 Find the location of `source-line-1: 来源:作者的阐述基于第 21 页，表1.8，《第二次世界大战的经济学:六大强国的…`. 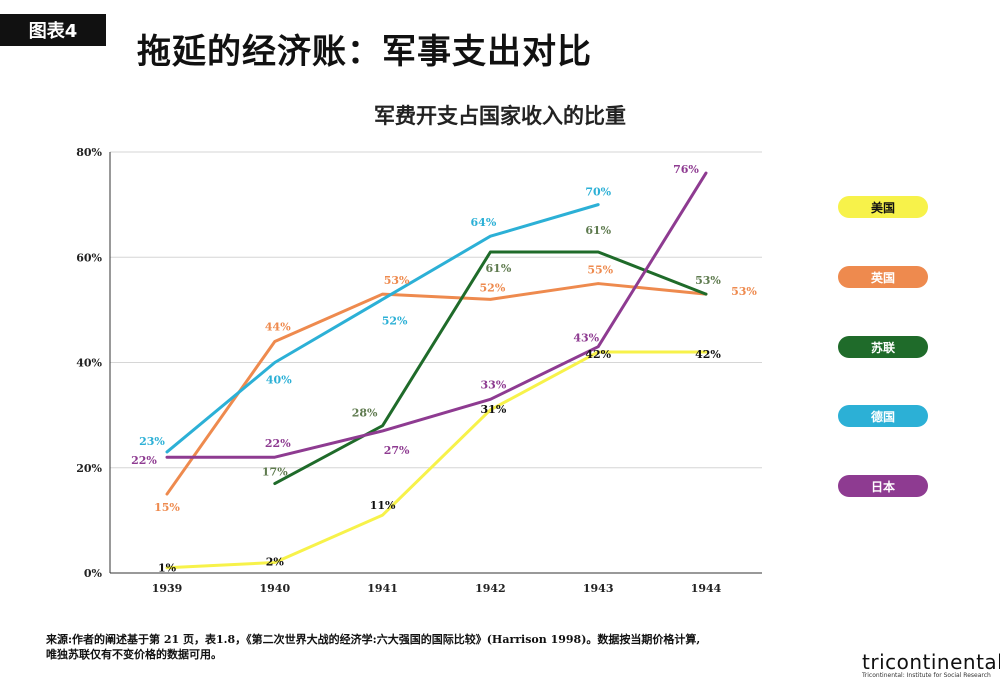

source-line-1: 来源:作者的阐述基于第 21 页，表1.8，《第二次世界大战的经济学:六大强国的… is located at coordinates (373, 639).